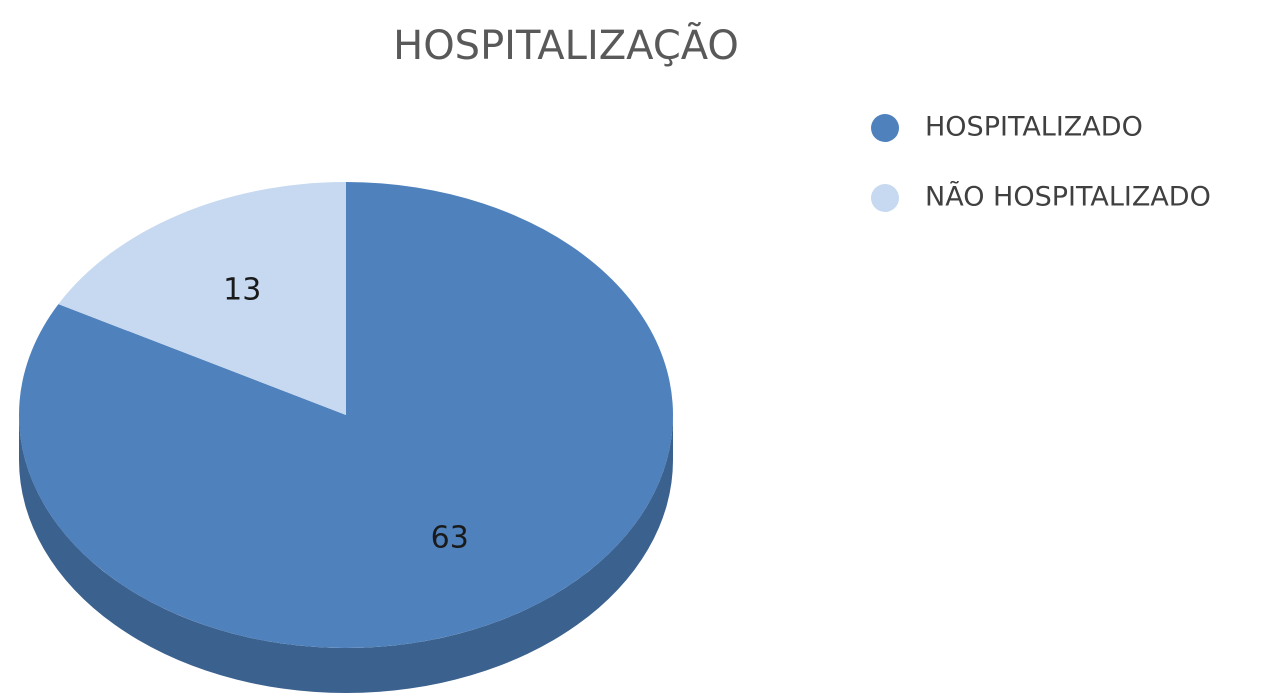 The width and height of the screenshot is (1268, 696). Describe the element at coordinates (1068, 197) in the screenshot. I see `legend-label: NÃO HOSPITALIZADO` at that location.